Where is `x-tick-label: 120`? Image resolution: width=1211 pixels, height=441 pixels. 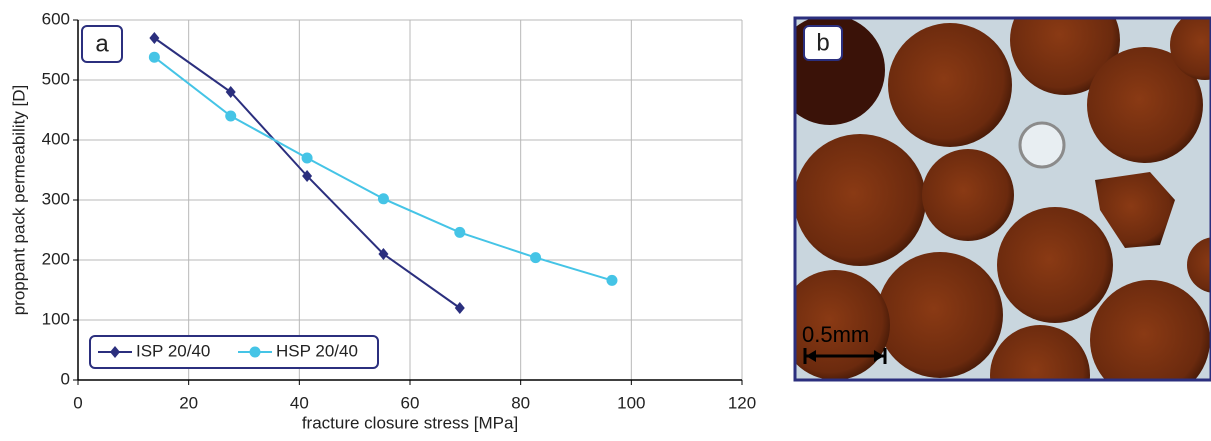
x-tick-label: 120 is located at coordinates (742, 402).